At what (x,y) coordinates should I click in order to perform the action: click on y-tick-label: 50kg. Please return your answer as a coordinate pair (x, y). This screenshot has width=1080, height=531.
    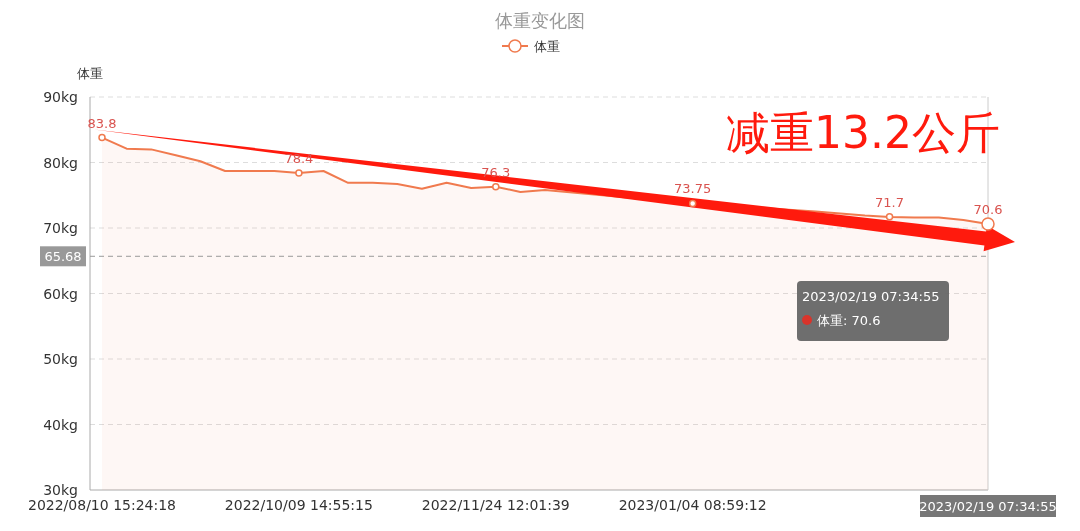
    Looking at the image, I should click on (60, 359).